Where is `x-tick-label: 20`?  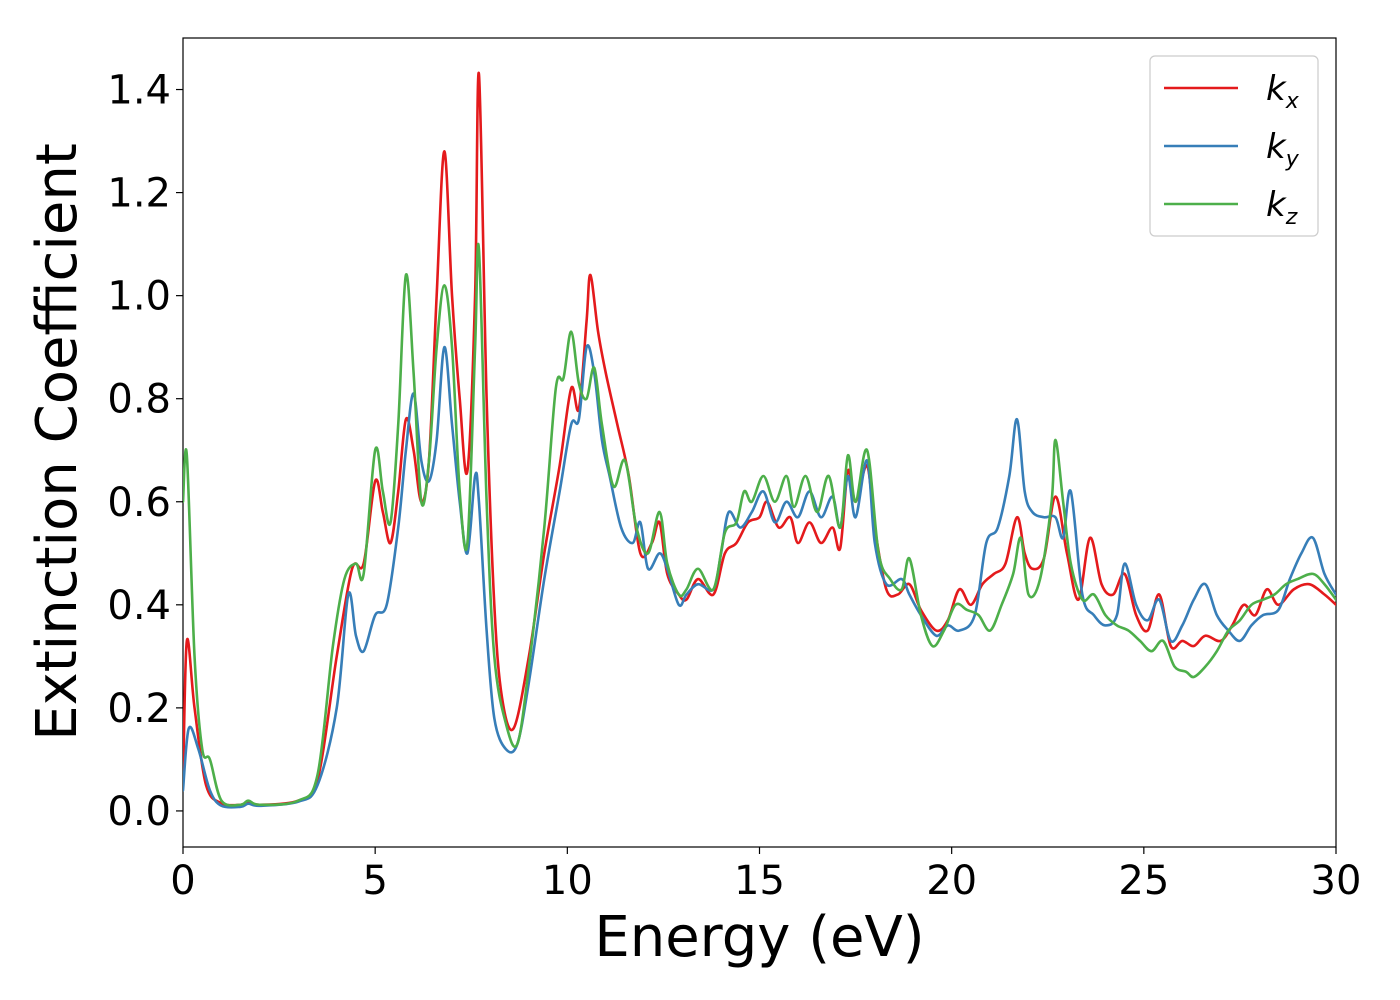 x-tick-label: 20 is located at coordinates (951, 881).